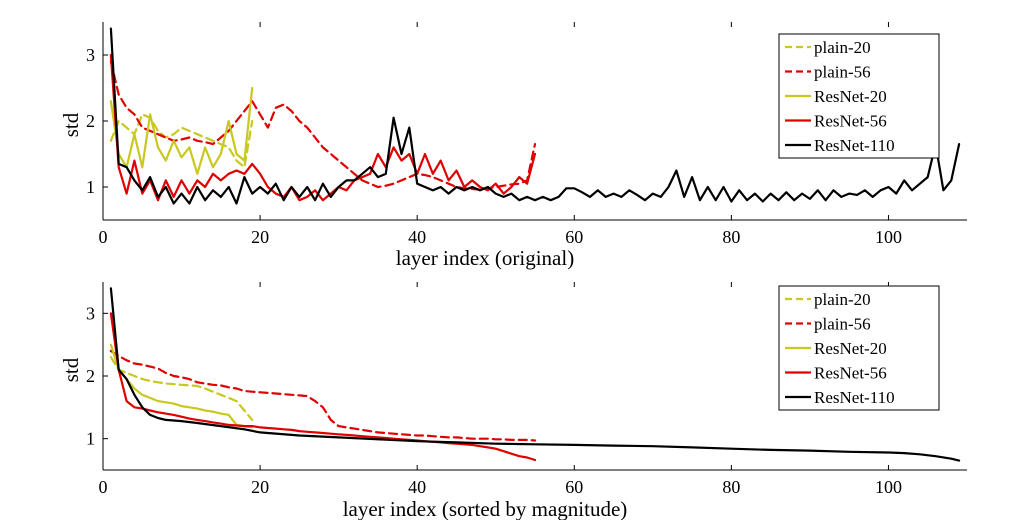 This screenshot has height=520, width=1026. I want to click on x-axis-label: layer index (sorted by magnitude), so click(485, 508).